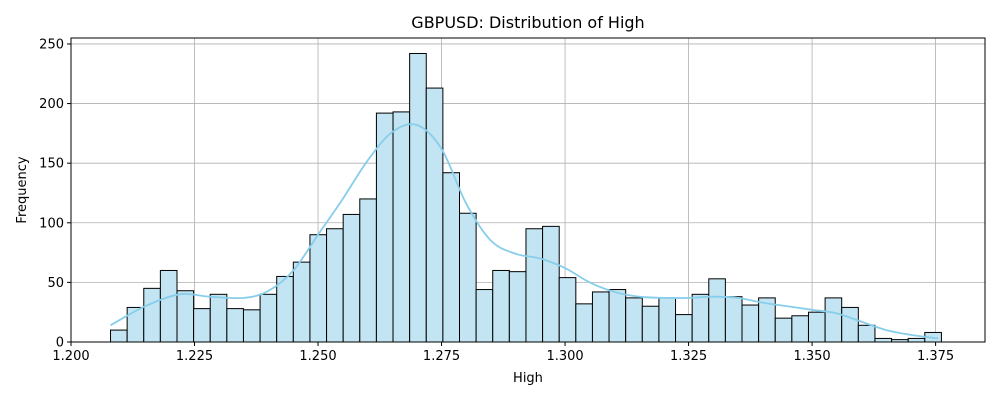 Image resolution: width=1000 pixels, height=400 pixels. What do you see at coordinates (55, 283) in the screenshot?
I see `y-tick-label: 50` at bounding box center [55, 283].